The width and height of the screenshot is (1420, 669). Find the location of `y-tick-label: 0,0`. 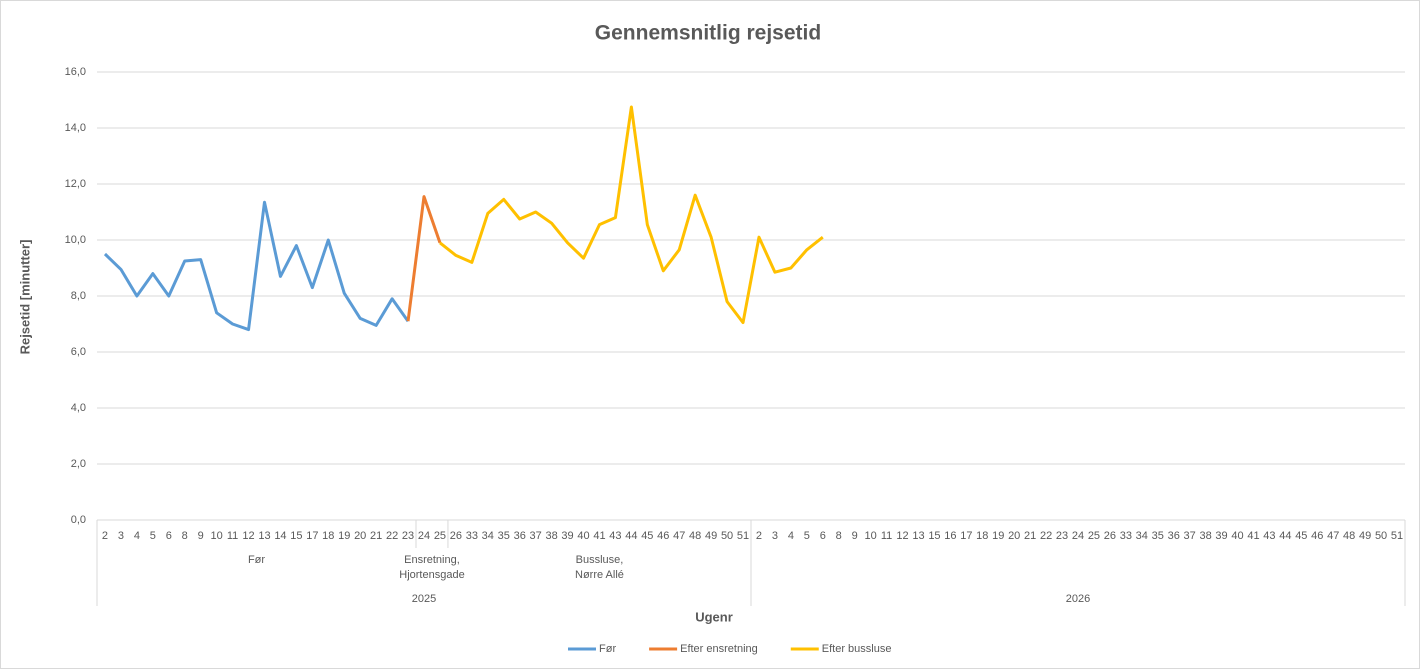

y-tick-label: 0,0 is located at coordinates (78, 520).